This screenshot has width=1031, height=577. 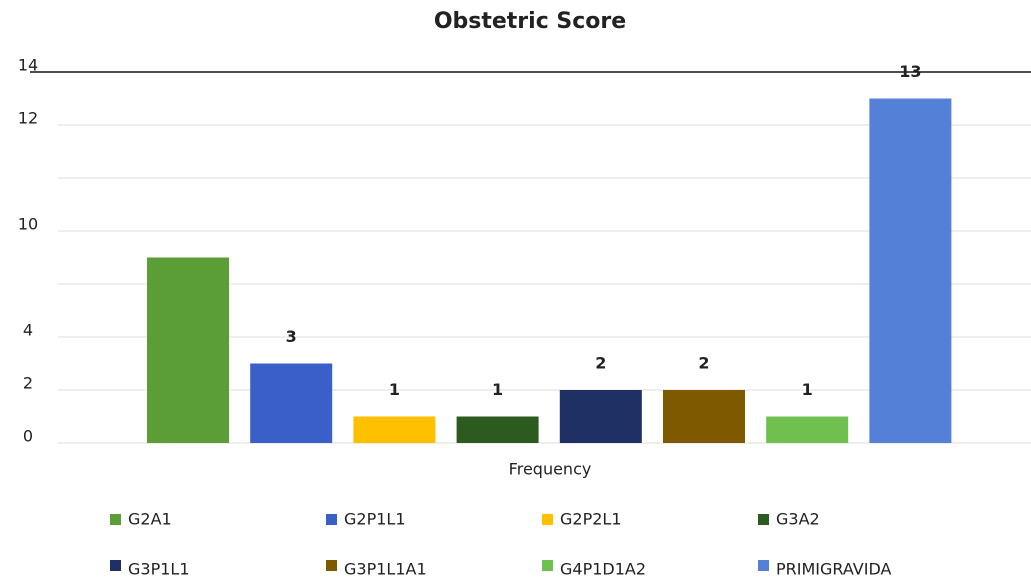 I want to click on y-tick-label: 12, so click(x=28, y=118).